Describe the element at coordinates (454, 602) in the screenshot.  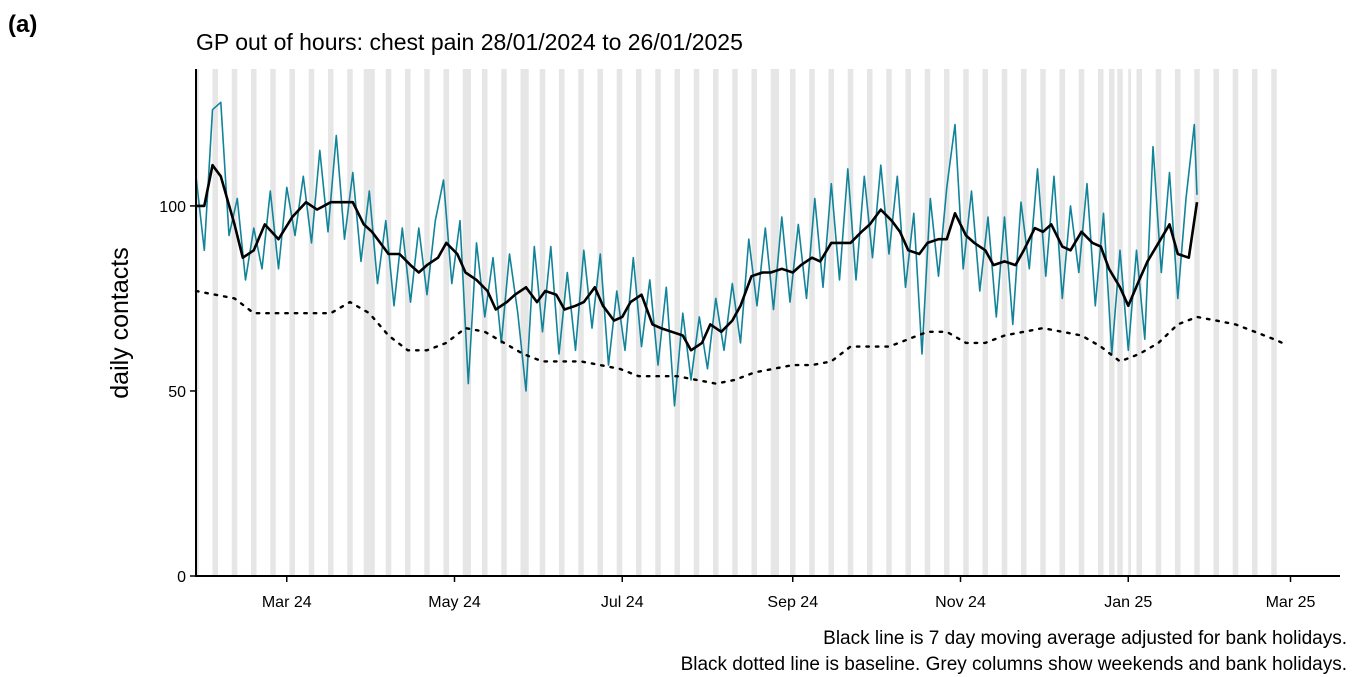
I see `x-tick-label: May 24` at that location.